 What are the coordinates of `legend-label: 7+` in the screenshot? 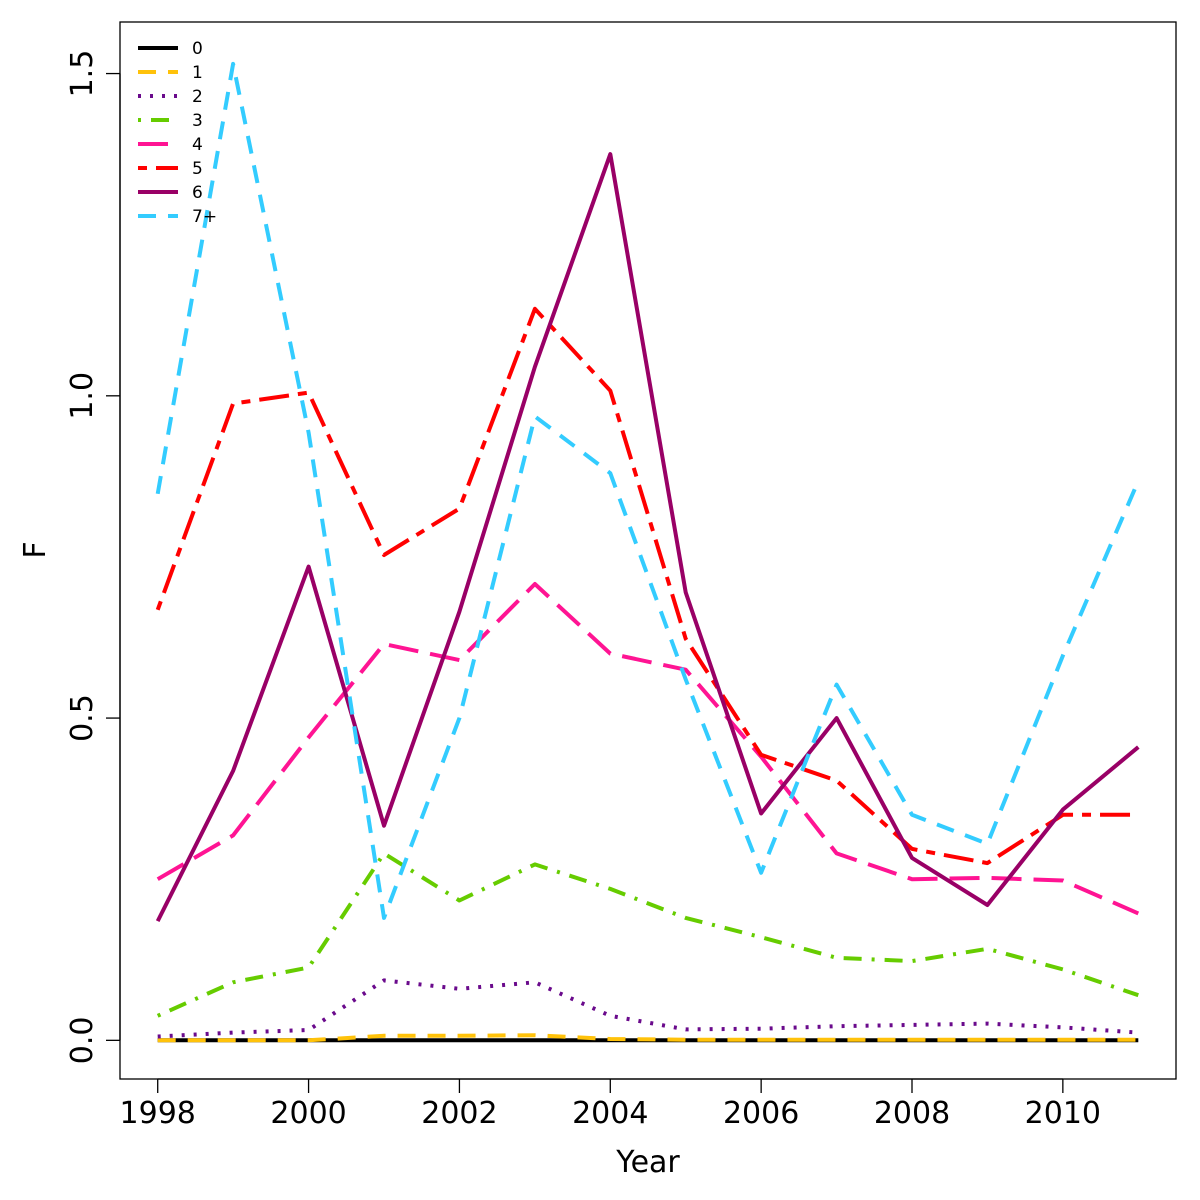 It's located at (204, 217).